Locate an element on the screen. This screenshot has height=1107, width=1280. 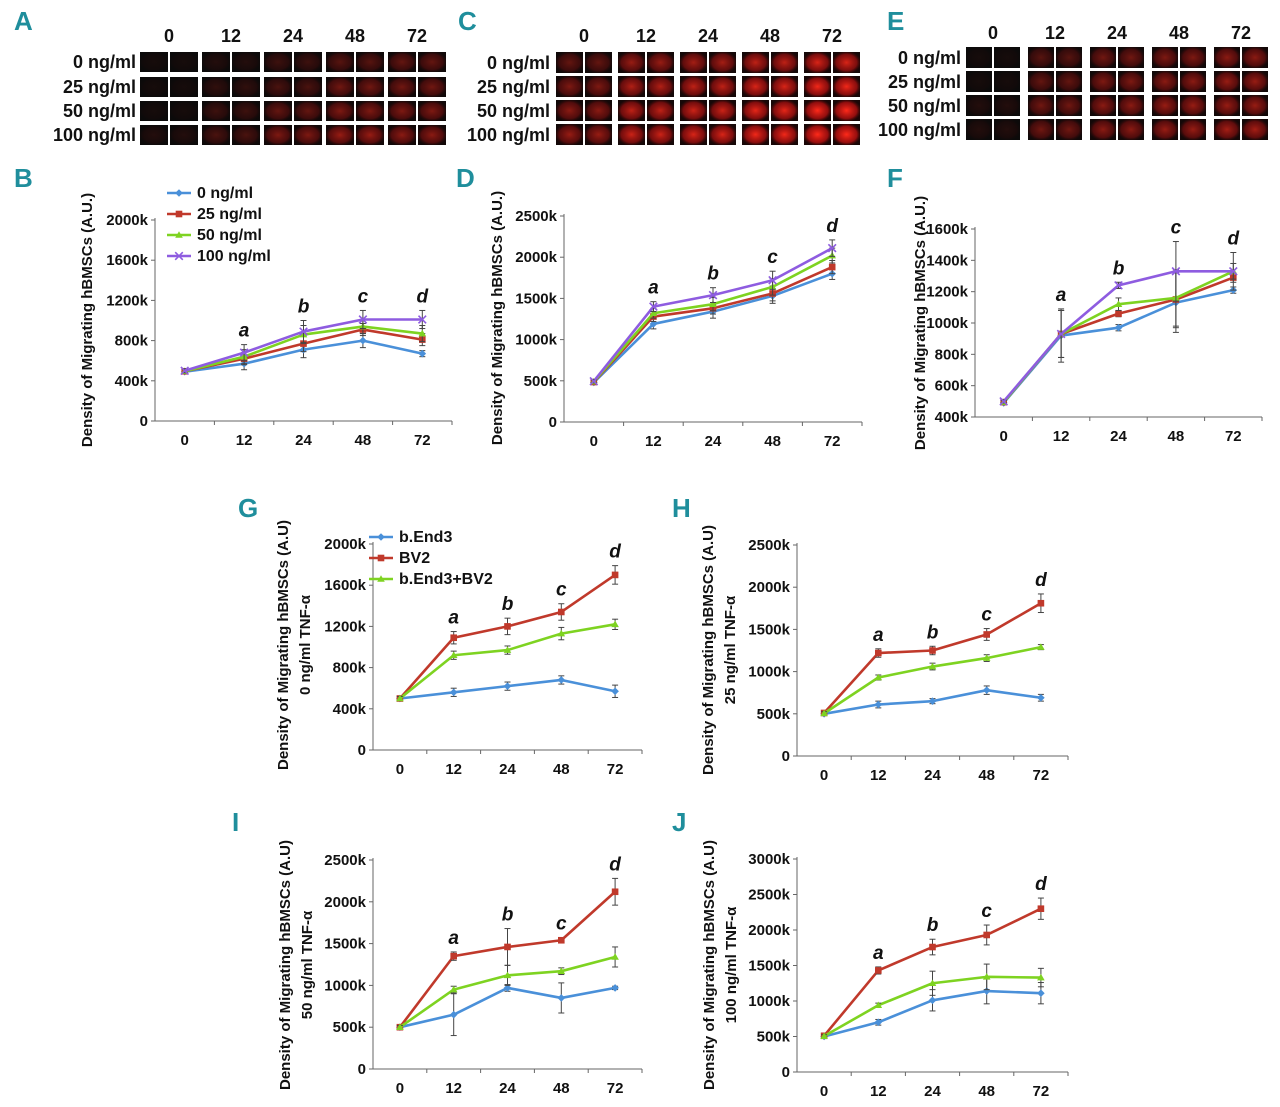
panel-label-a: A is located at coordinates (23, 21).